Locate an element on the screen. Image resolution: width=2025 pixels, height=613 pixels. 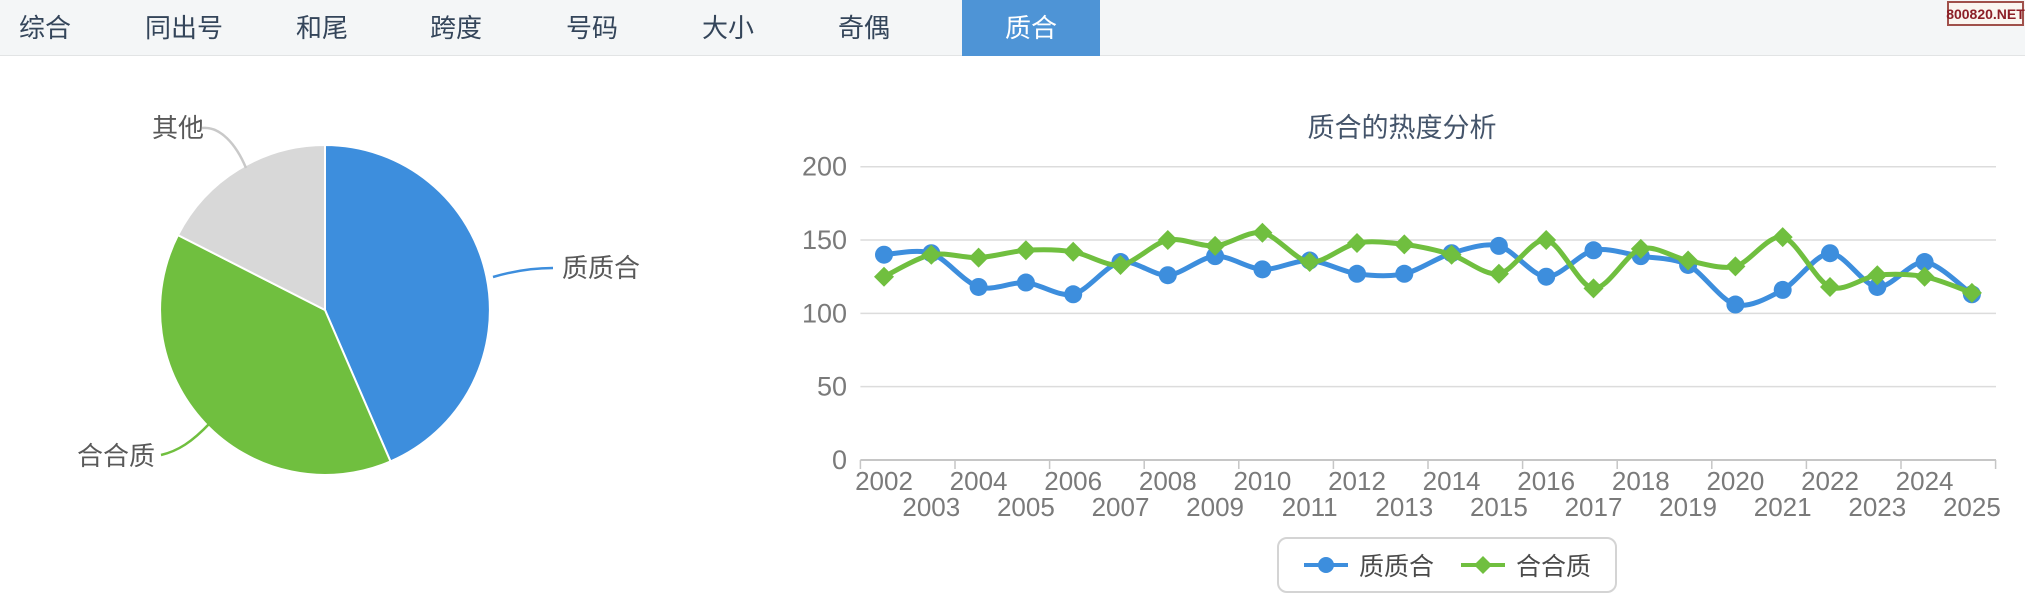
pie-label-top-left: 其他 is located at coordinates (178, 128).